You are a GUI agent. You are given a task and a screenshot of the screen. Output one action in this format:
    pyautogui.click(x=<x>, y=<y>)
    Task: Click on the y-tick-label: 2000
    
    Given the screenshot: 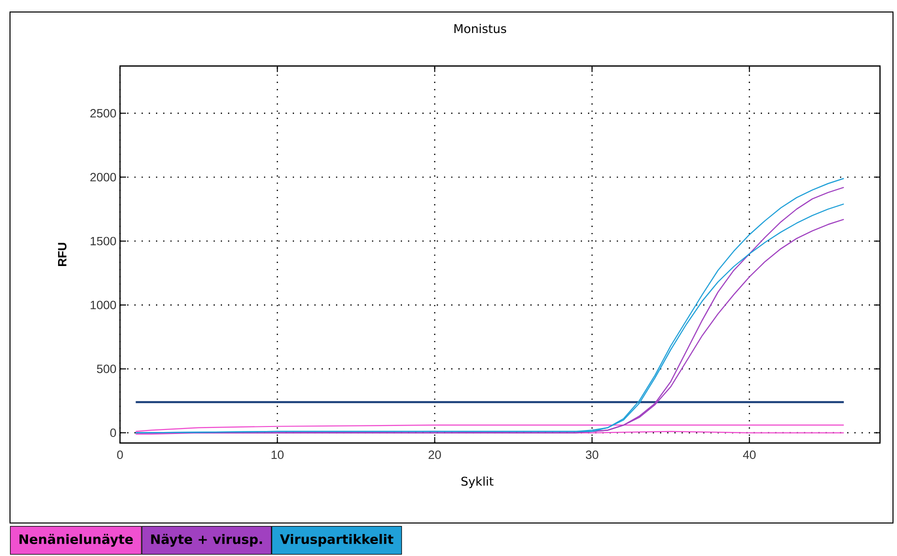 What is the action you would take?
    pyautogui.click(x=103, y=177)
    